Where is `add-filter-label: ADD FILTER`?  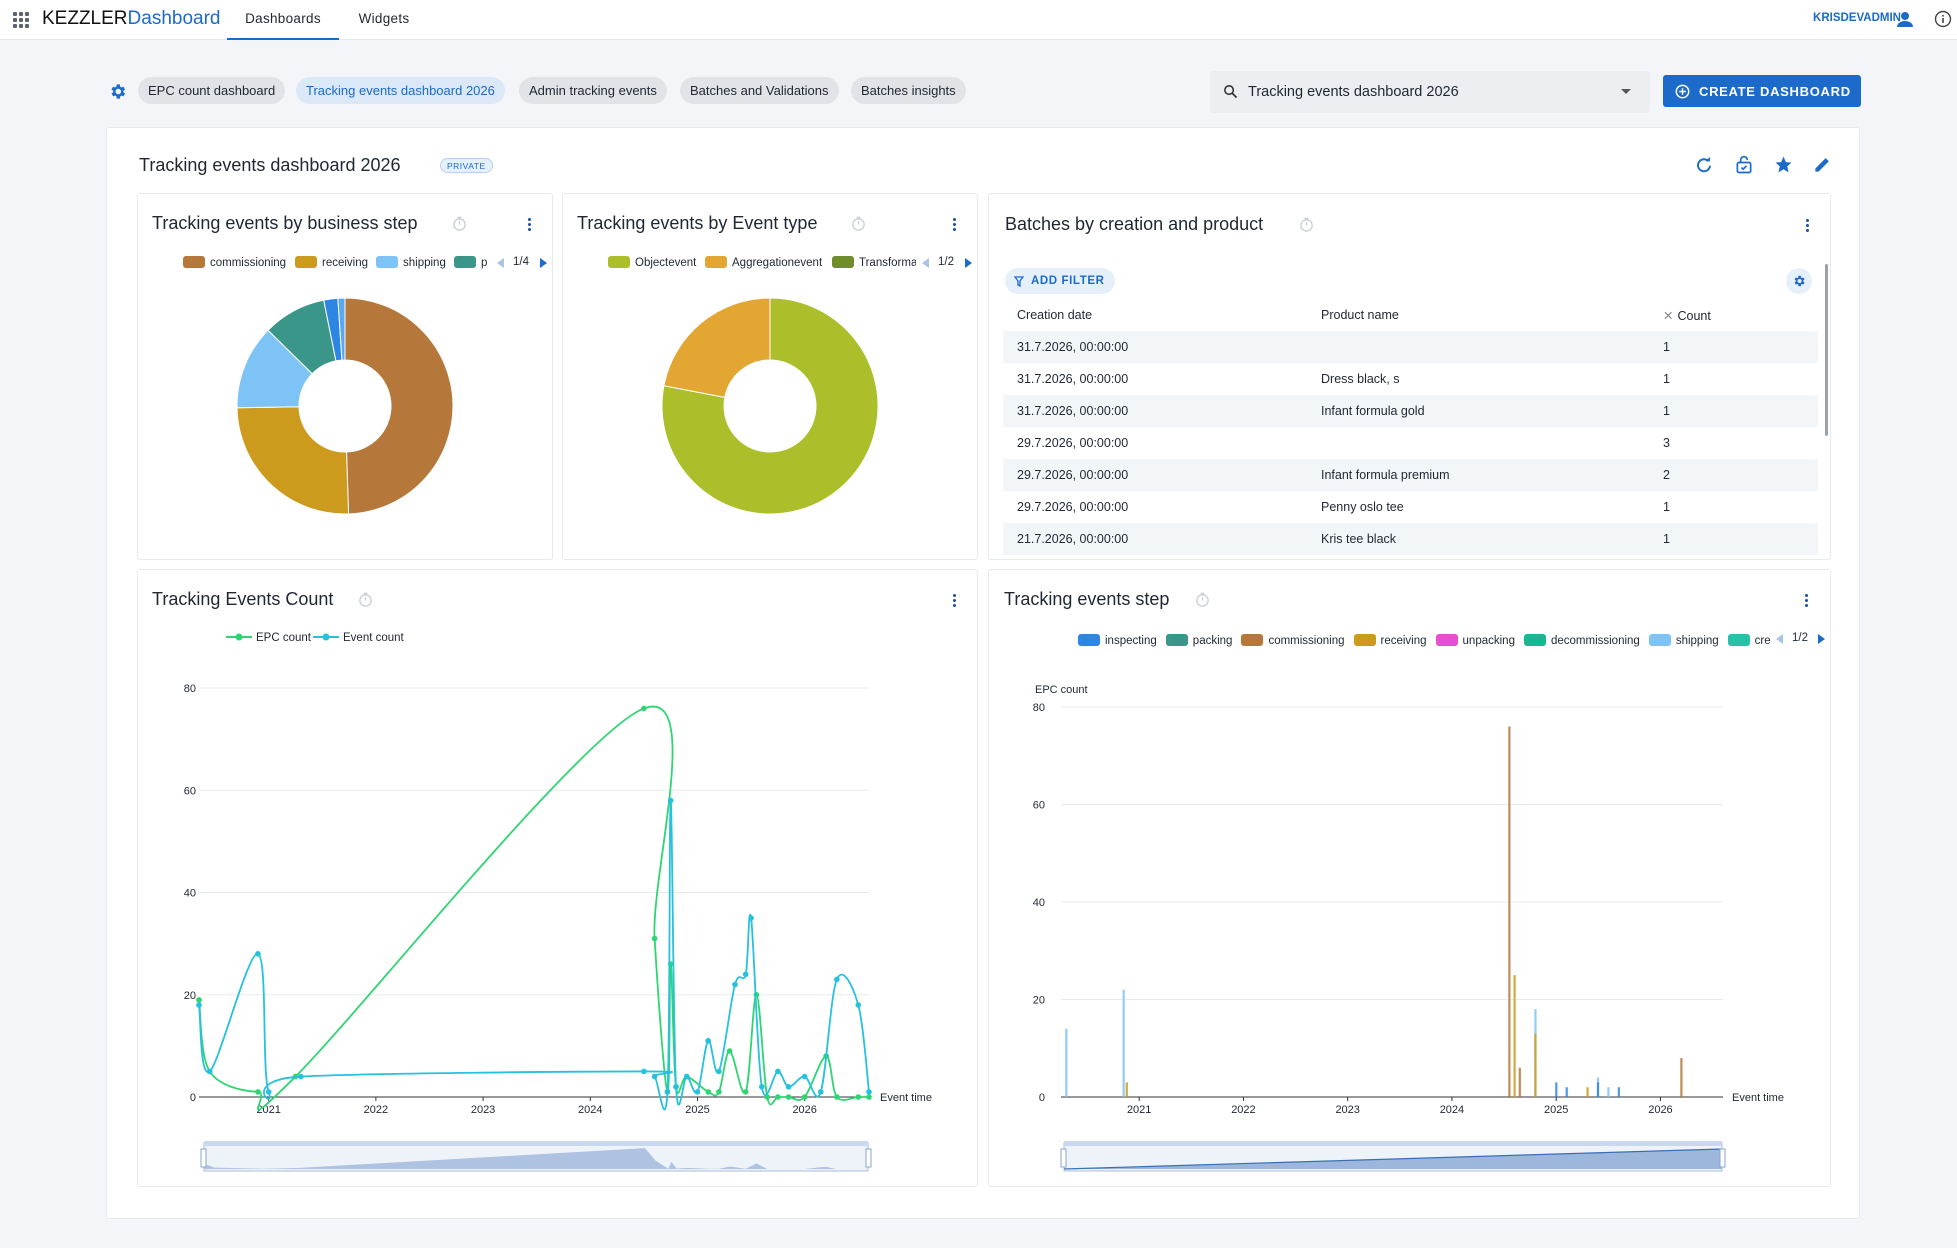
add-filter-label: ADD FILTER is located at coordinates (1068, 281).